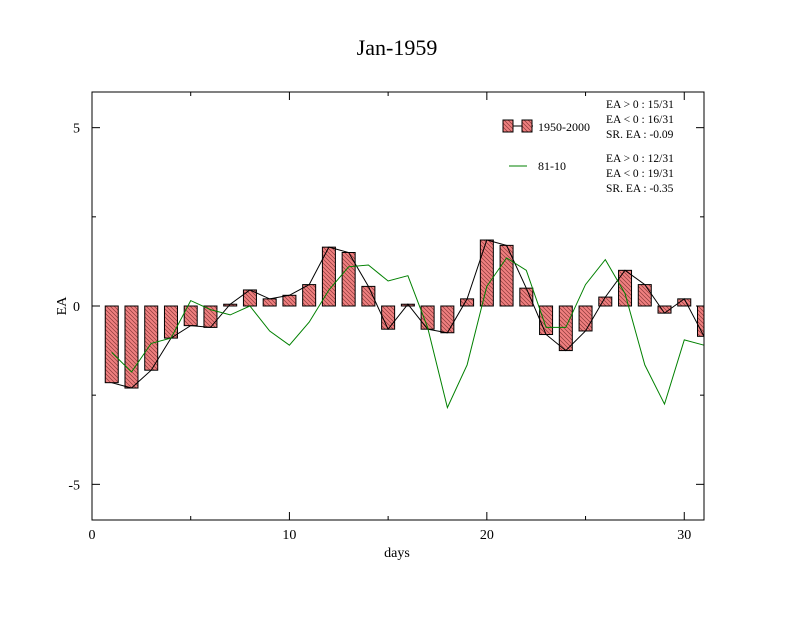 Image resolution: width=792 pixels, height=617 pixels. Describe the element at coordinates (487, 535) in the screenshot. I see `x-tick-label-20: 20` at that location.